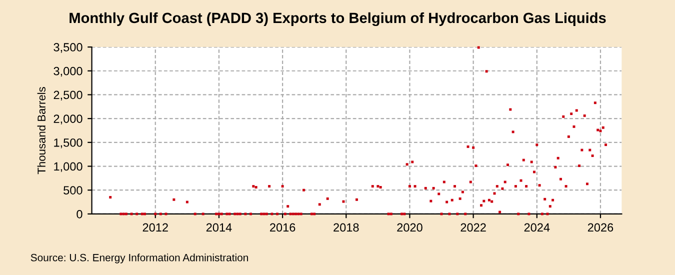 The height and width of the screenshot is (275, 675). What do you see at coordinates (601, 227) in the screenshot?
I see `x-tick-label: 2026` at bounding box center [601, 227].